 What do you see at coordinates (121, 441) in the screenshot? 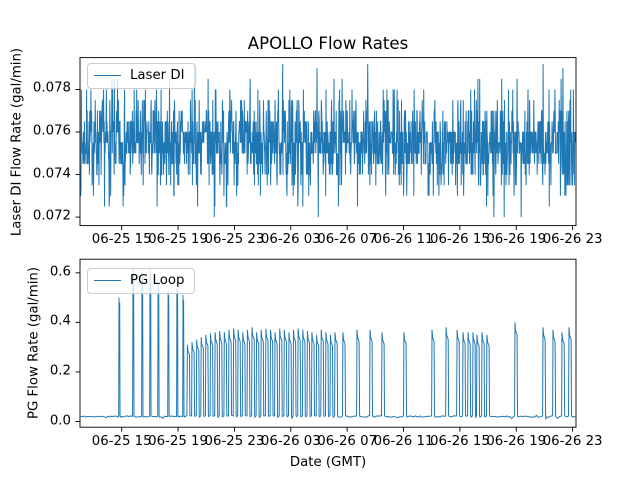
I see `bottom-x-tick-label: 06-25 15` at bounding box center [121, 441].